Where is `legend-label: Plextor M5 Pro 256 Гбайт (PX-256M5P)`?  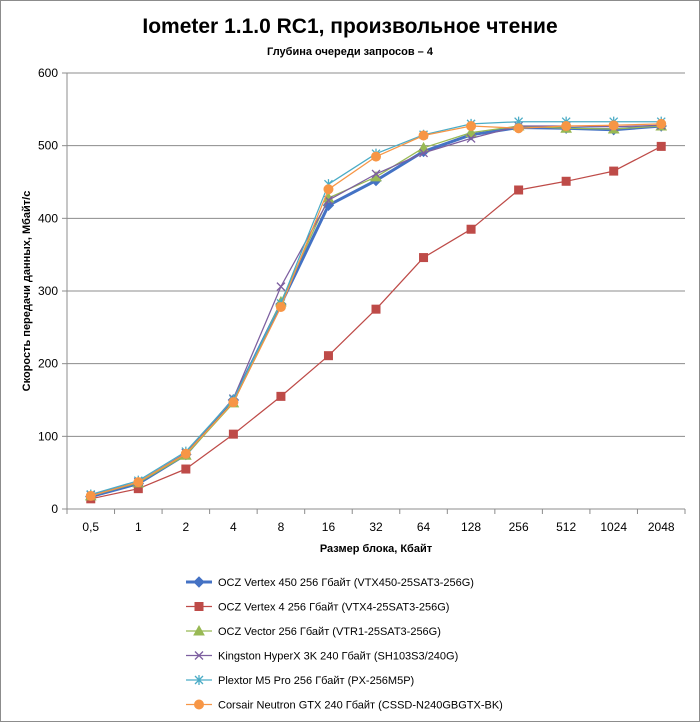
legend-label: Plextor M5 Pro 256 Гбайт (PX-256M5P) is located at coordinates (316, 681).